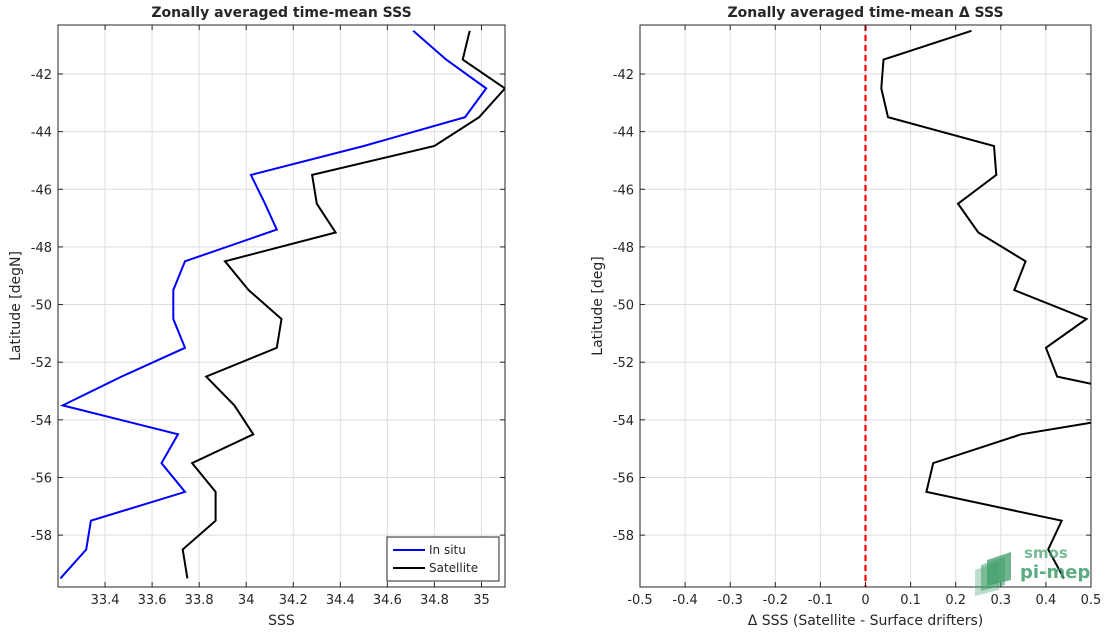 The height and width of the screenshot is (637, 1106). What do you see at coordinates (293, 600) in the screenshot?
I see `x-tick-label: 34.2` at bounding box center [293, 600].